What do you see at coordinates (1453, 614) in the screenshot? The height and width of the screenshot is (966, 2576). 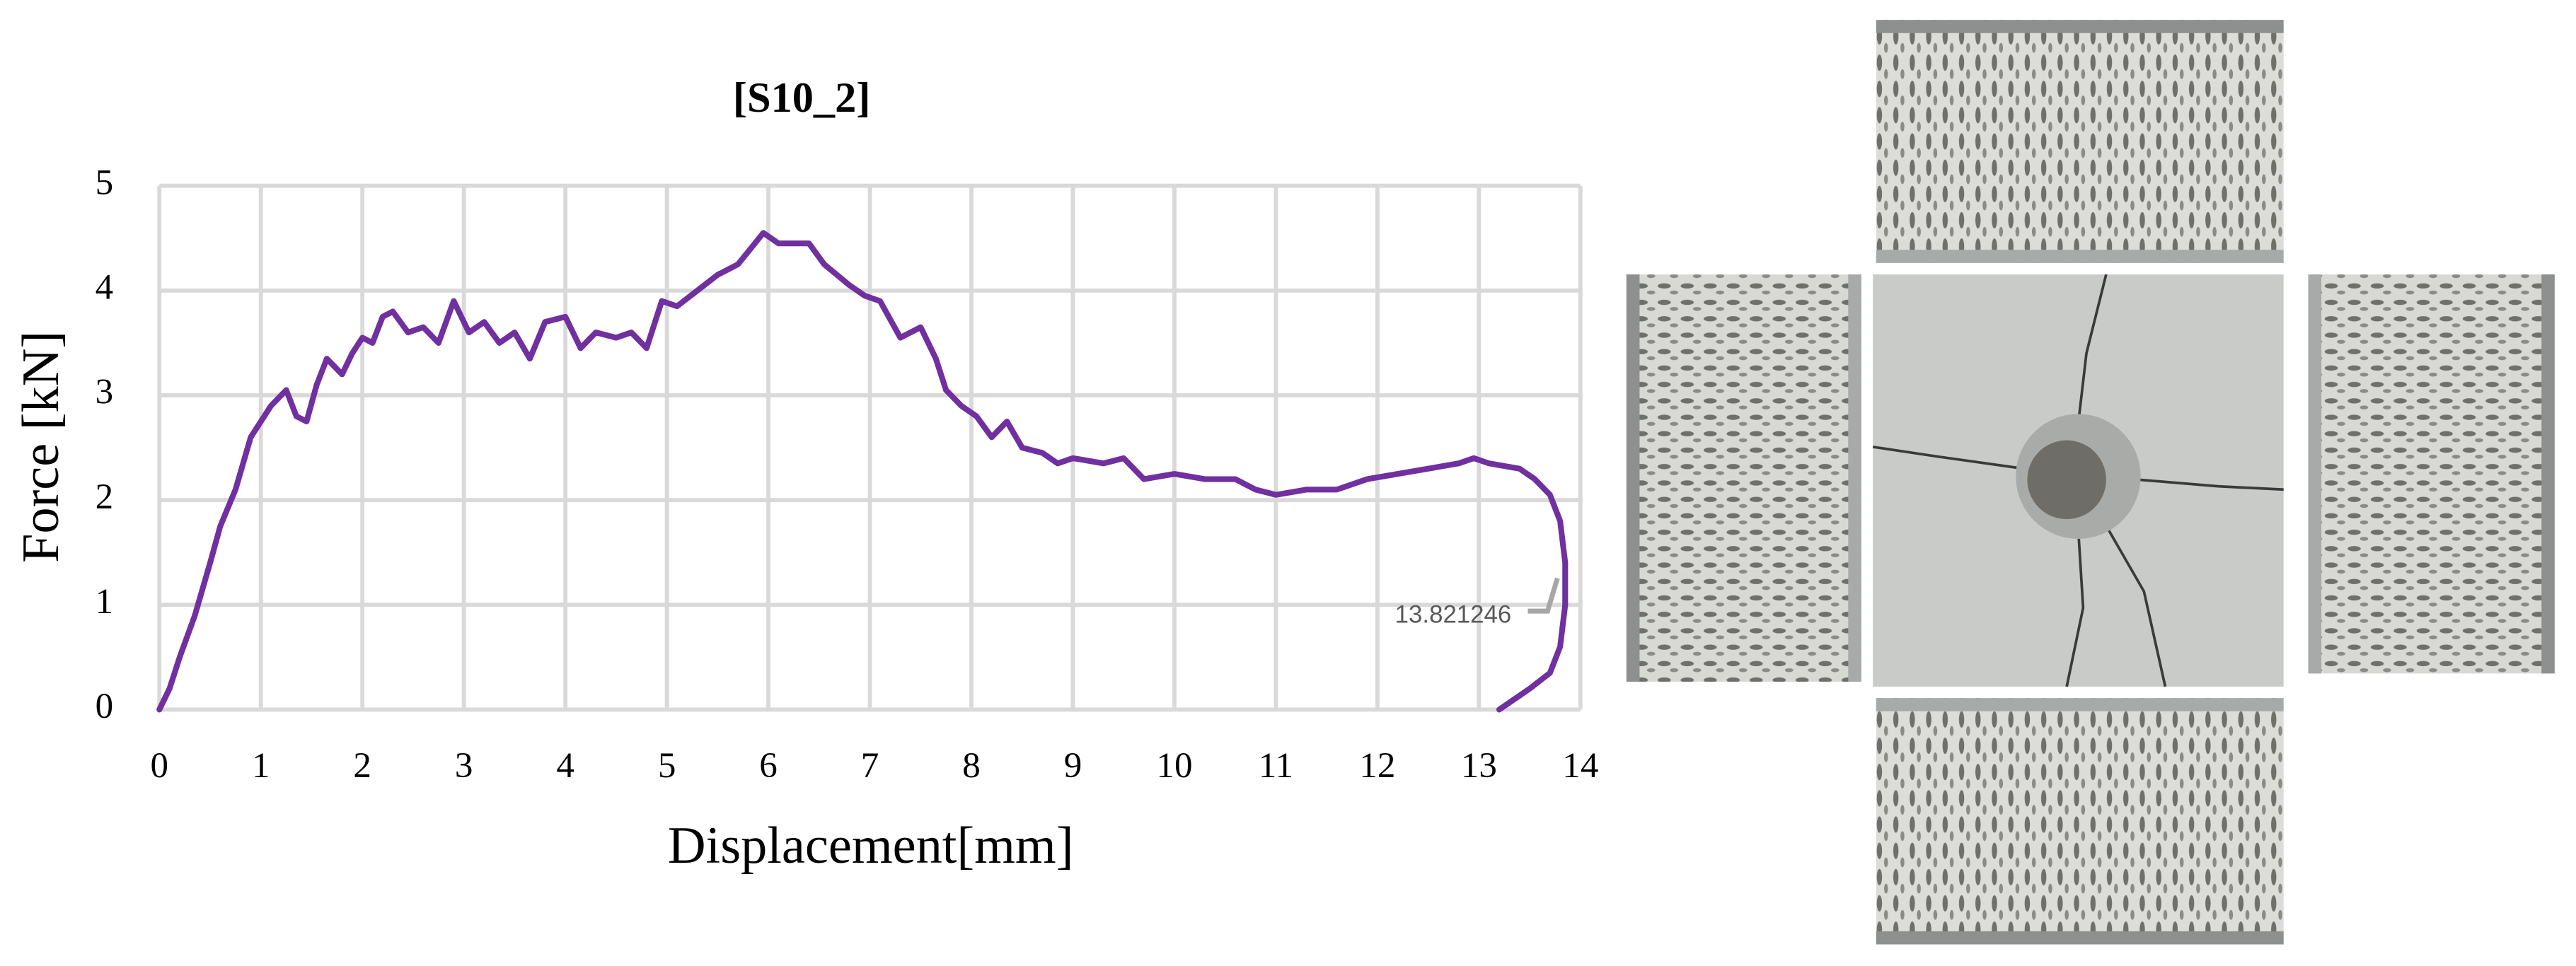 I see `annotation: 13.821246` at bounding box center [1453, 614].